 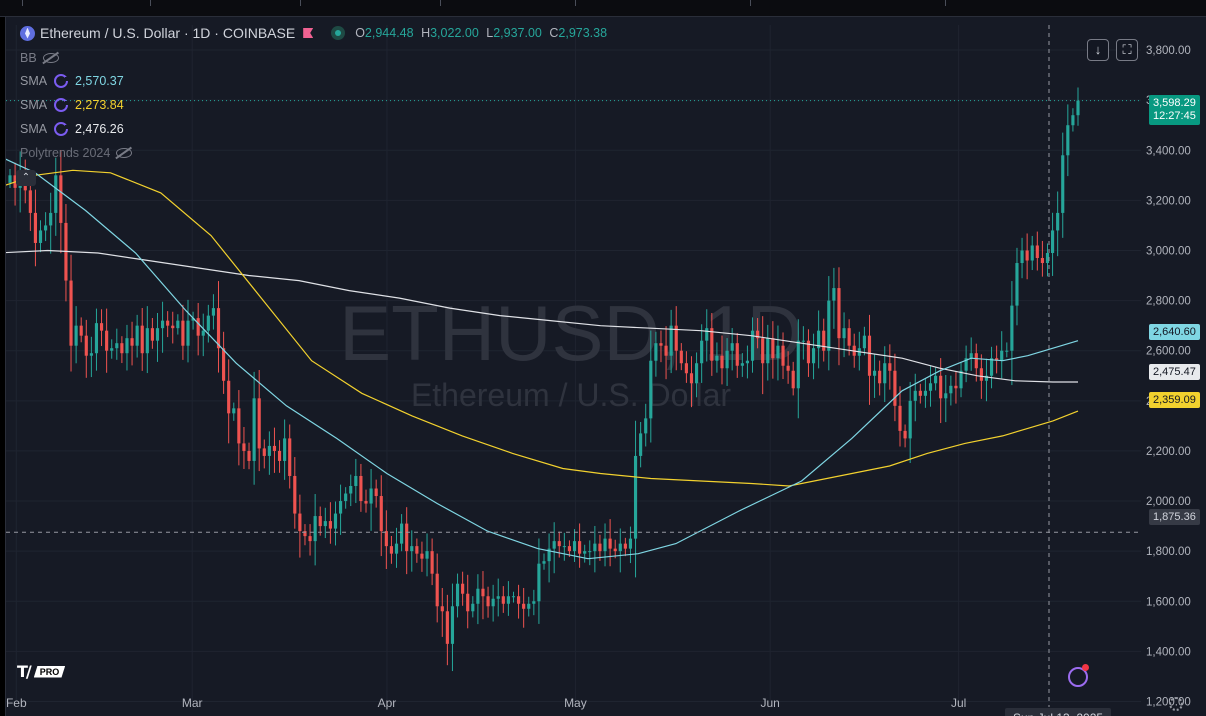 What do you see at coordinates (168, 33) in the screenshot?
I see `symbol-title: Ethereum / U.S. Dollar · 1D · COINBASE` at bounding box center [168, 33].